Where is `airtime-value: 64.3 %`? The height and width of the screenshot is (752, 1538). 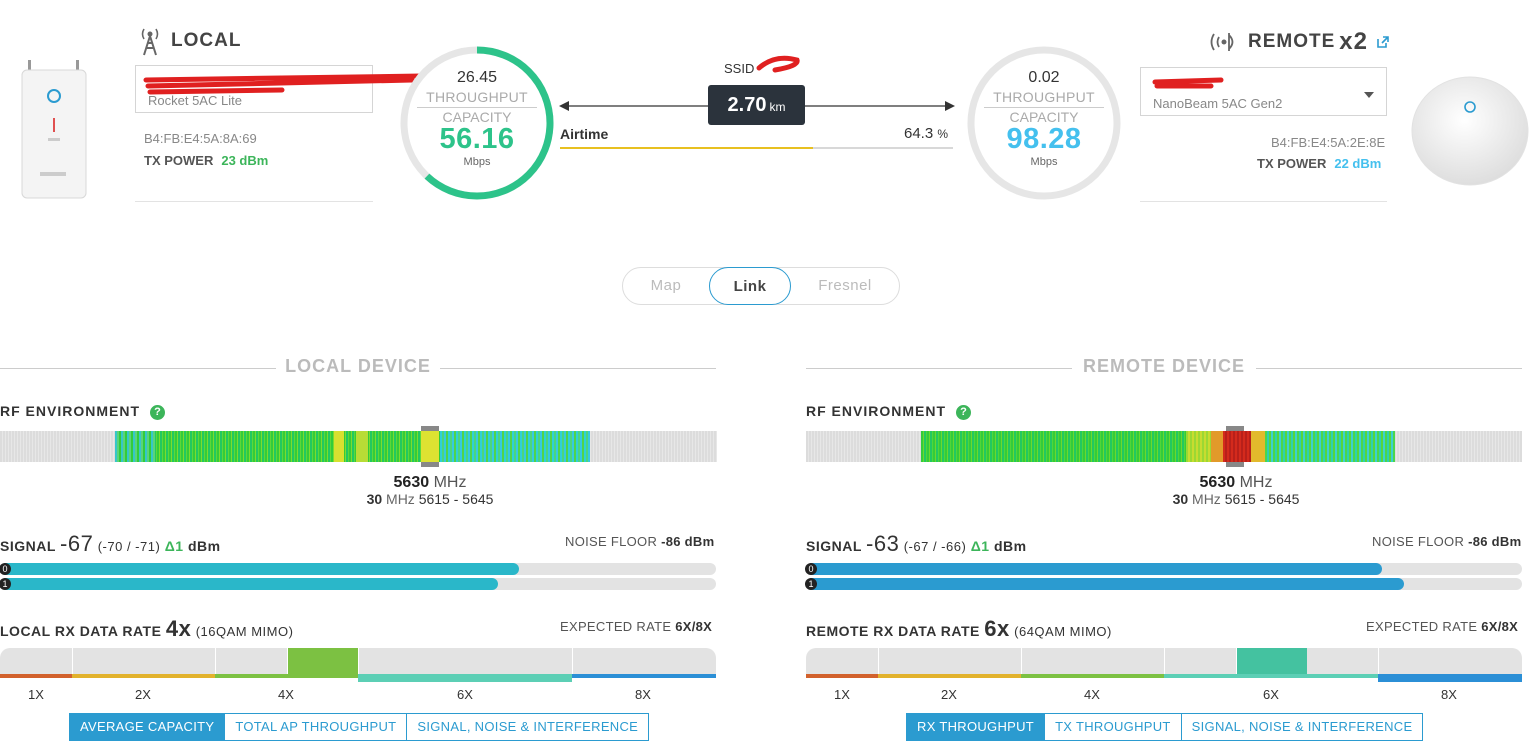
airtime-value: 64.3 % is located at coordinates (926, 133).